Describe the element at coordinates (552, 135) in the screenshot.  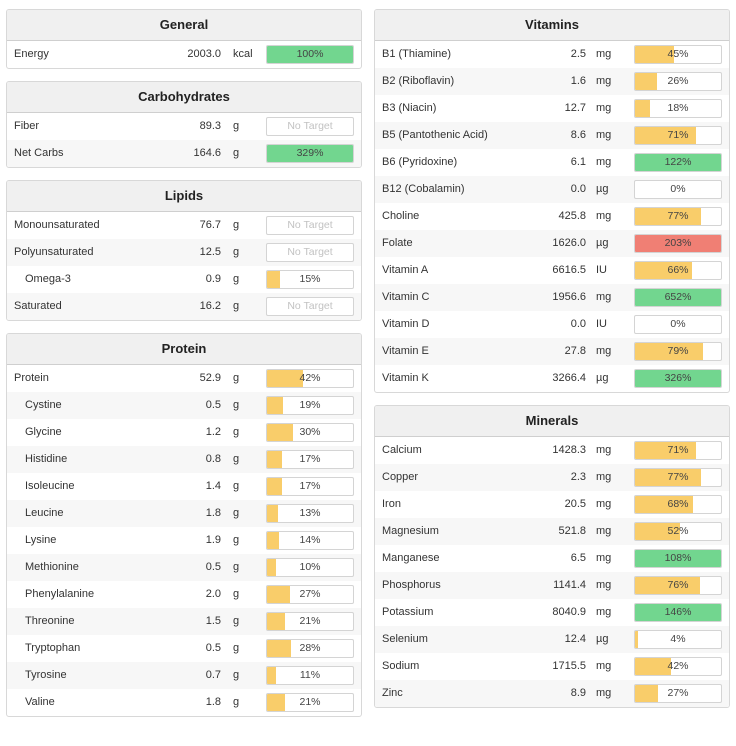
I see `nutrient-row-b5-pantothenic-acid: B5 (Pantothenic Acid) 8.6 mg 71%` at that location.